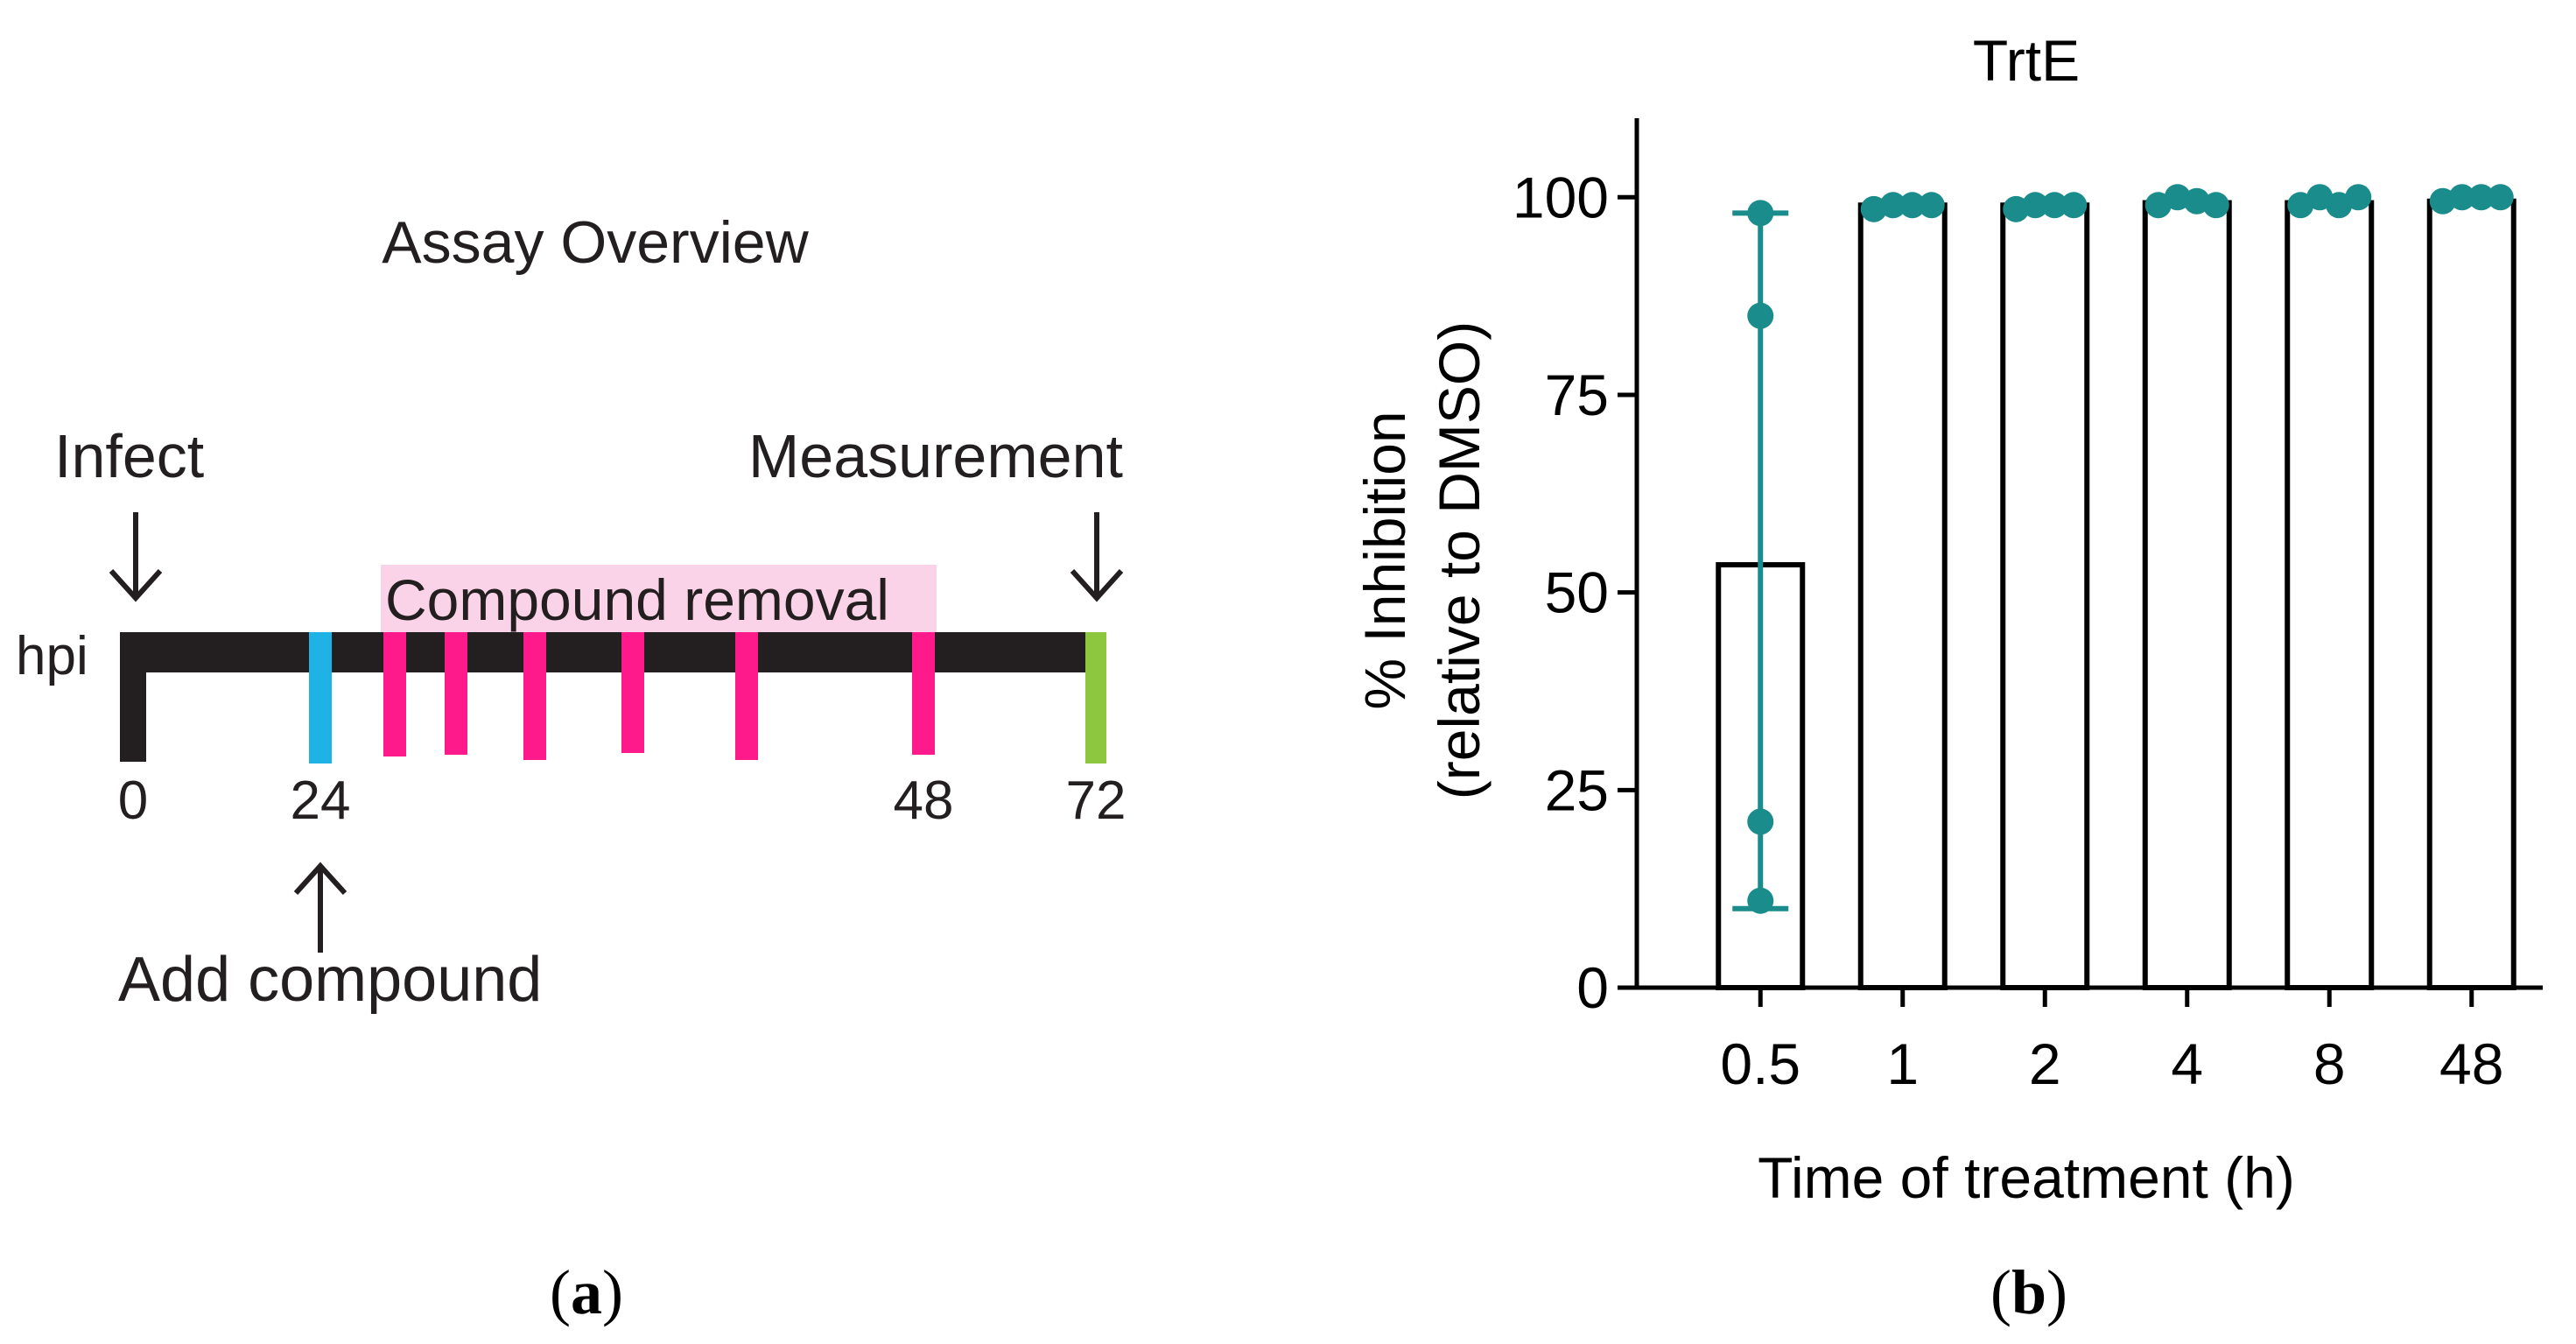 This screenshot has width=2576, height=1344. I want to click on y-axis: 0 25 50 75 100, so click(1576, 569).